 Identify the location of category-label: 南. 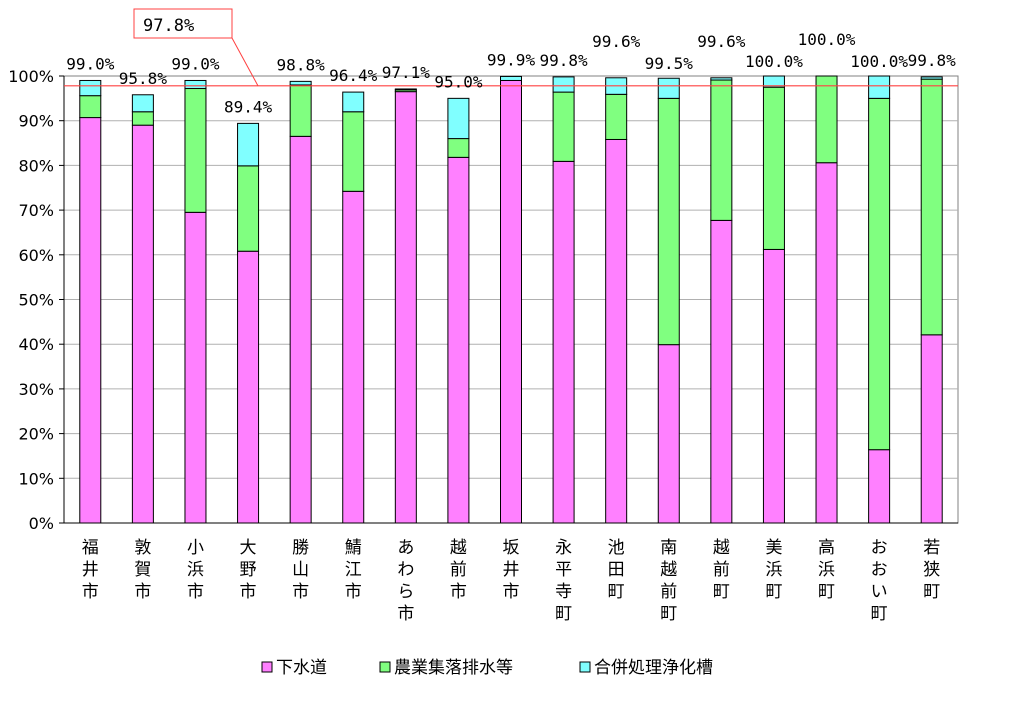
(668, 548).